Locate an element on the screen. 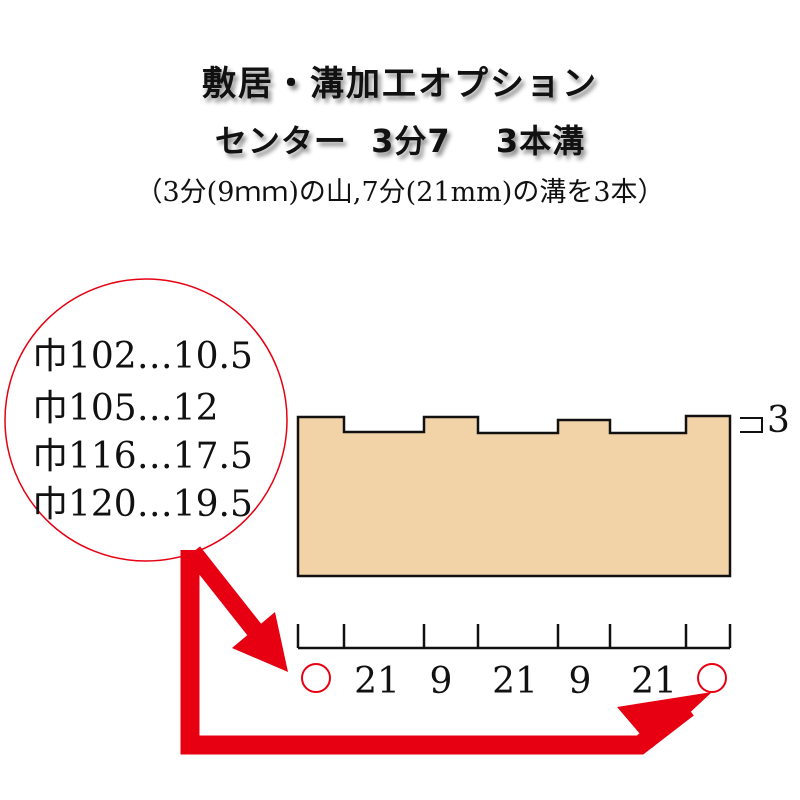  title: 敷居・溝加工オプション is located at coordinates (400, 84).